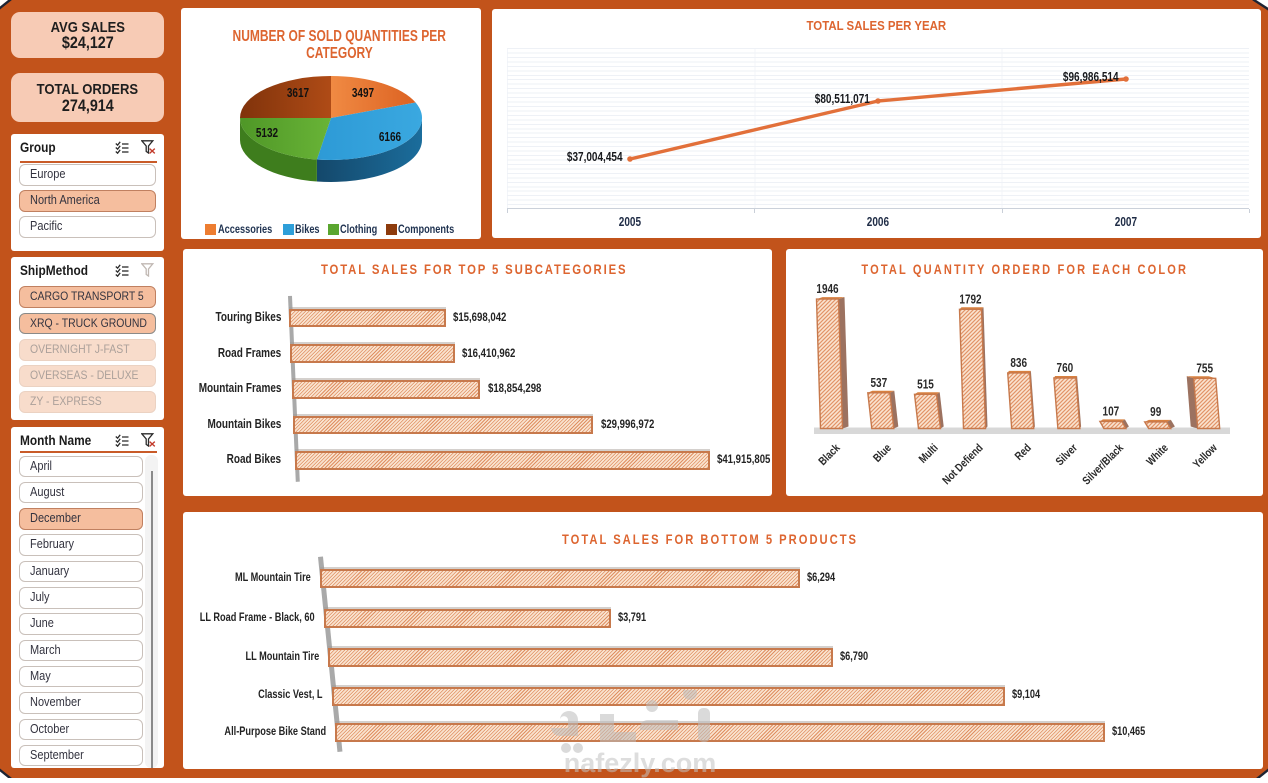  I want to click on svg-text: 755, so click(1204, 368).